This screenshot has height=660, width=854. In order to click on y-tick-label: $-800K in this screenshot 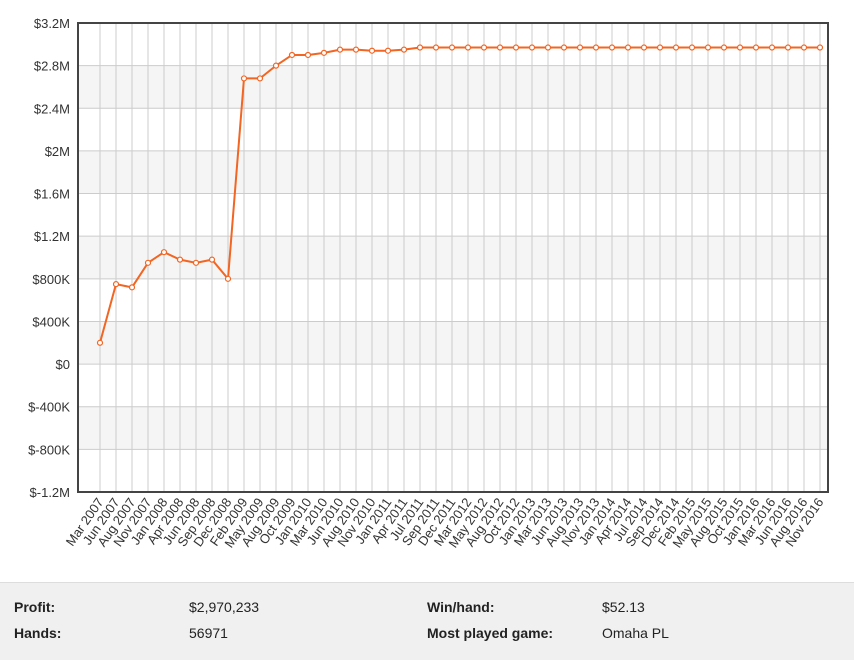, I will do `click(49, 449)`.